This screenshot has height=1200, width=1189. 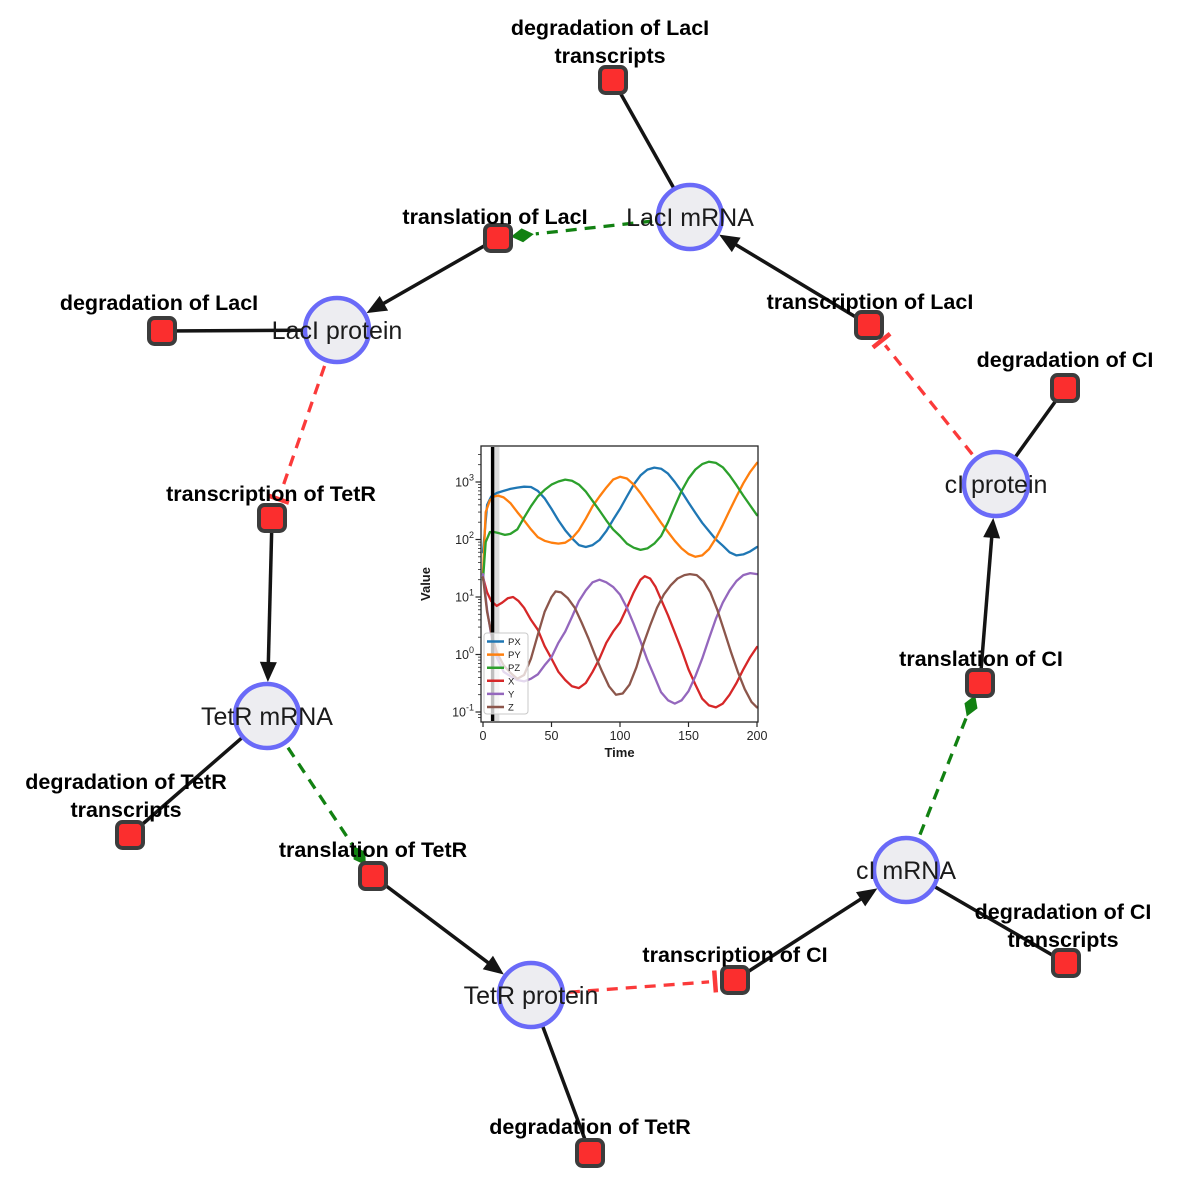 I want to click on reaction-label-transcription-of-laci: transcription of LacI, so click(x=870, y=302).